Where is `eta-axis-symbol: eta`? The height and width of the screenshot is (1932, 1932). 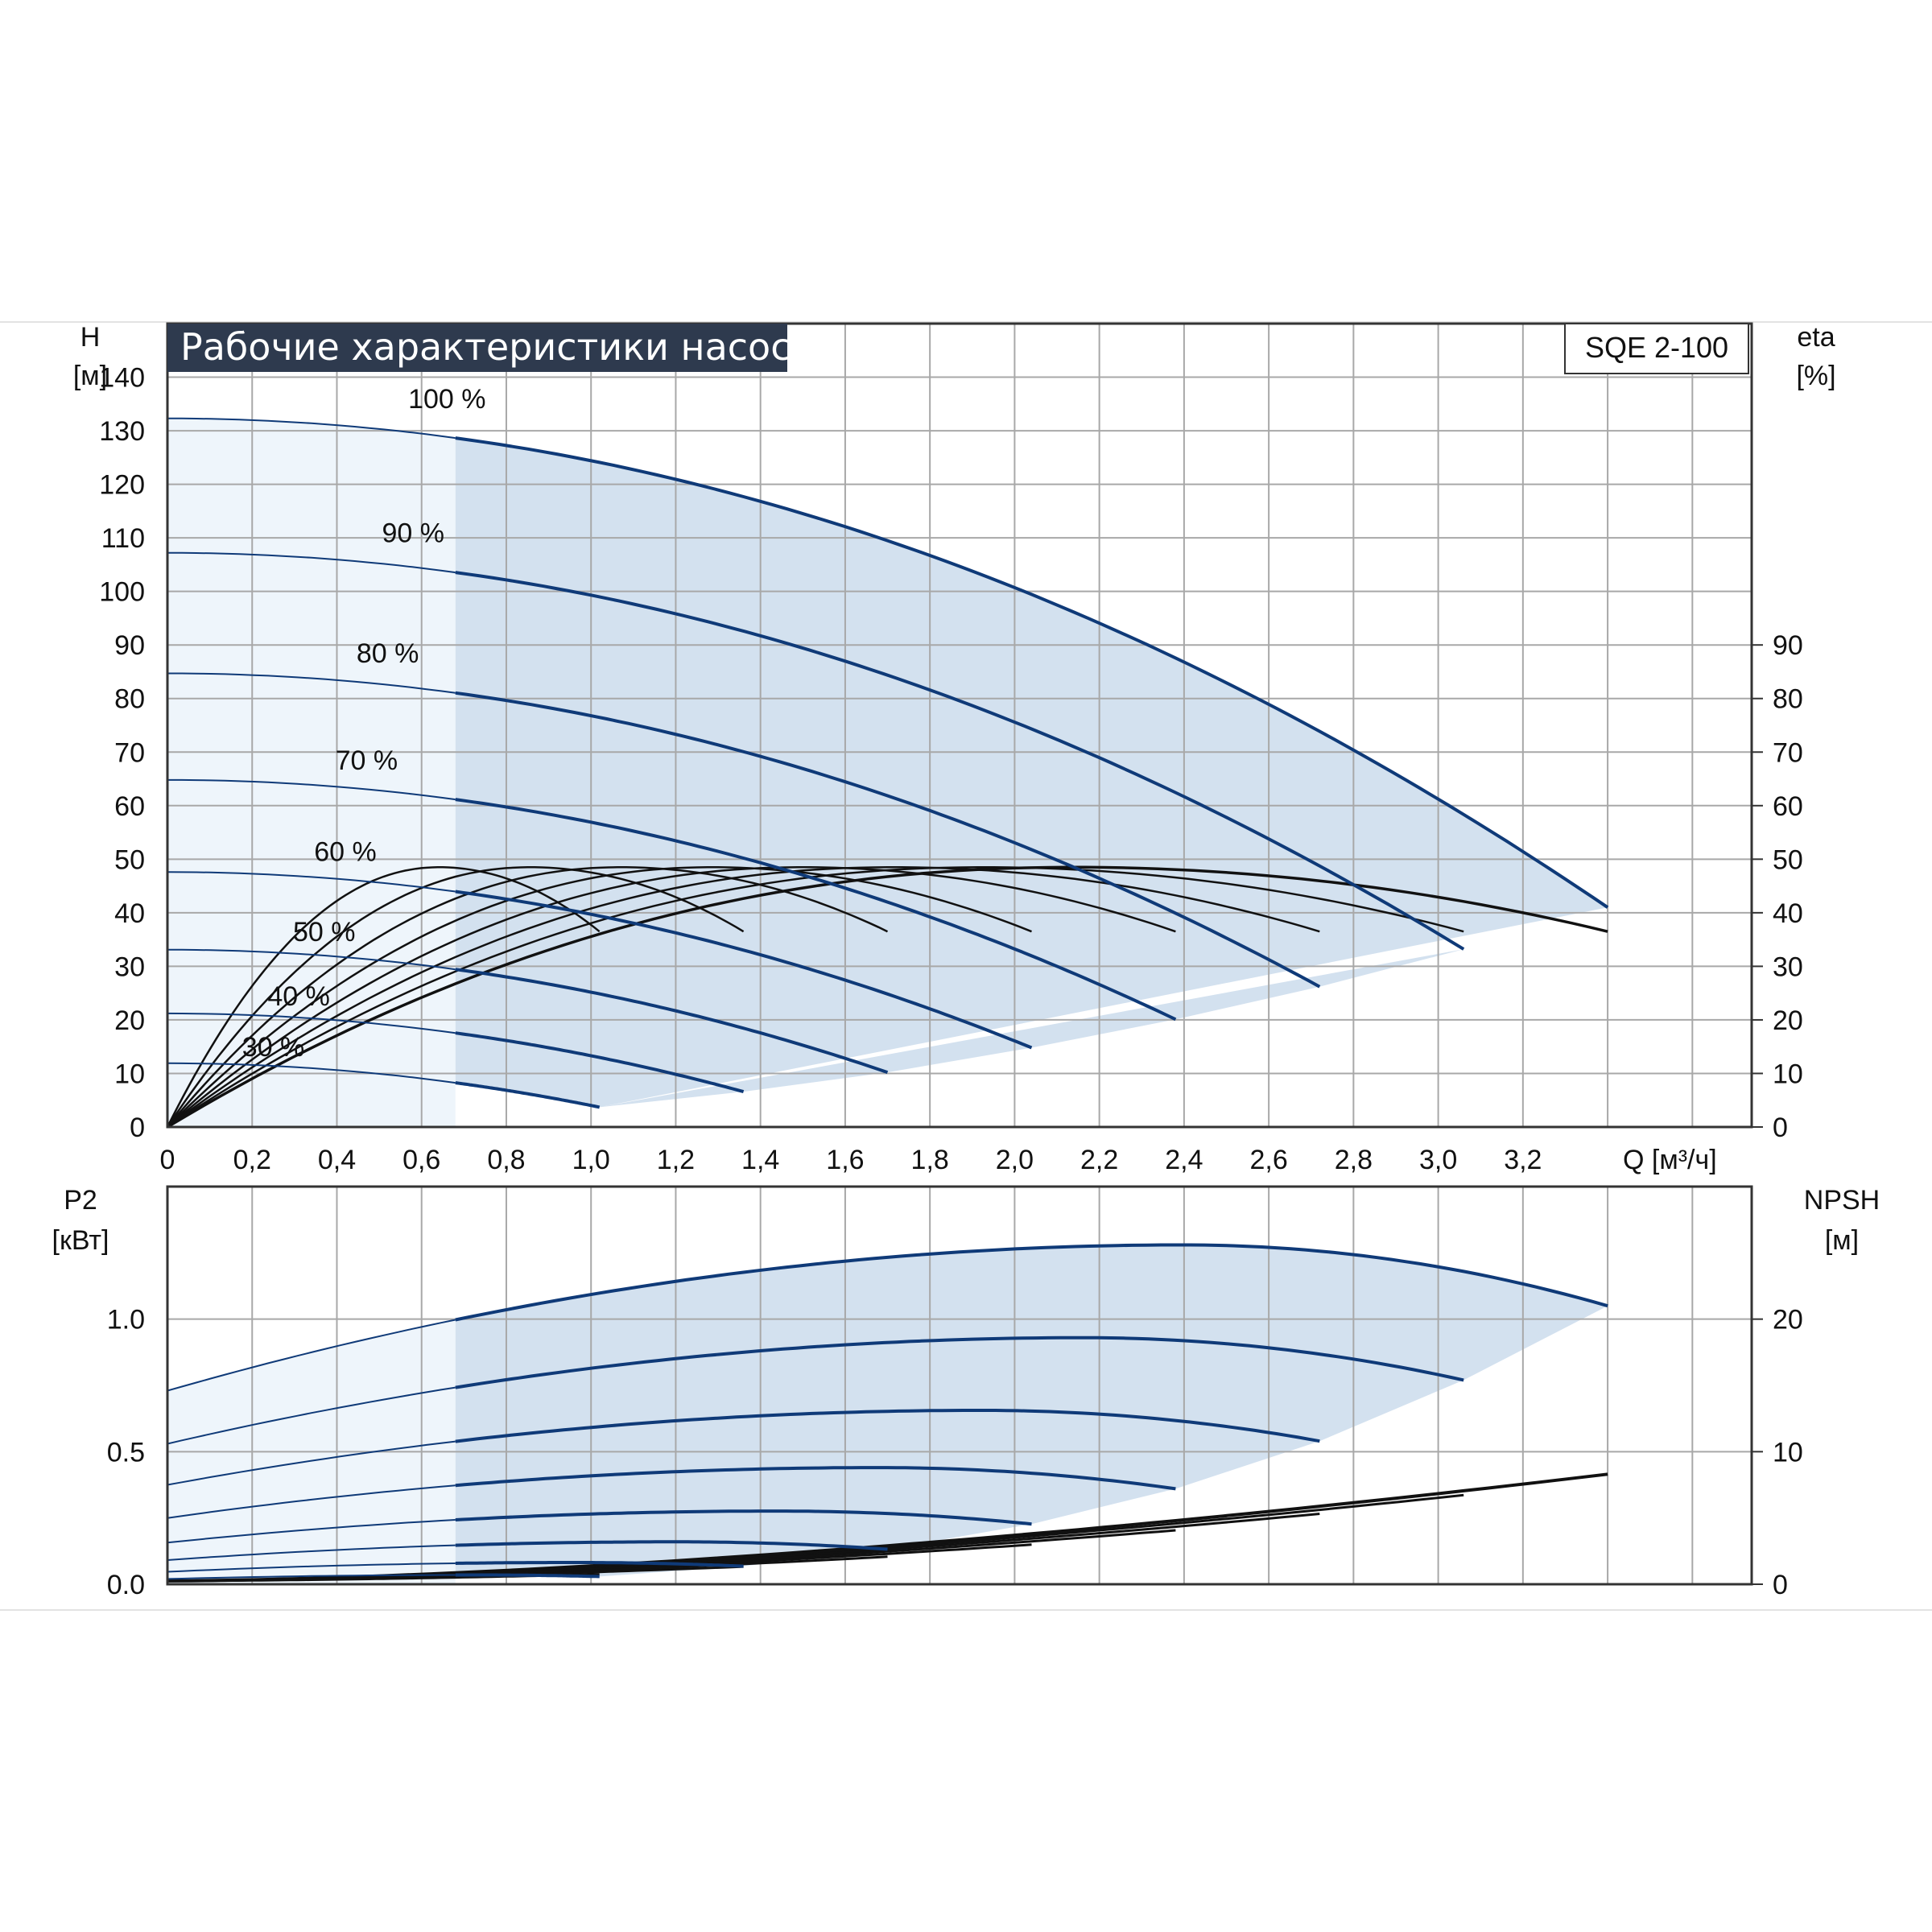 eta-axis-symbol: eta is located at coordinates (1816, 337).